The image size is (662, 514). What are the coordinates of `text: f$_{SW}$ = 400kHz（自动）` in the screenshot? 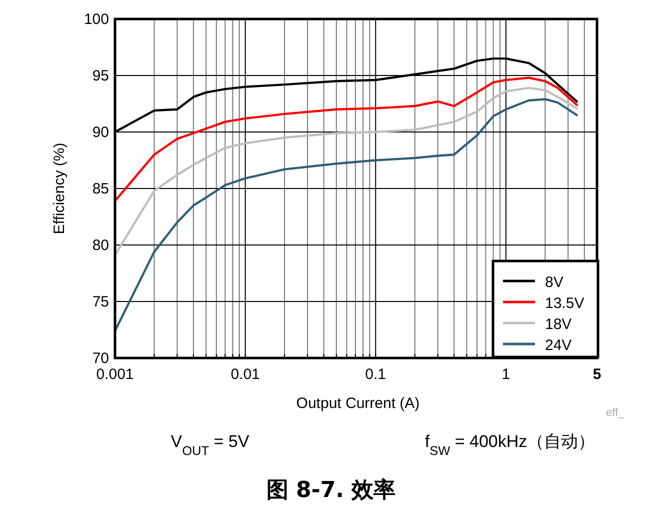 It's located at (510, 445).